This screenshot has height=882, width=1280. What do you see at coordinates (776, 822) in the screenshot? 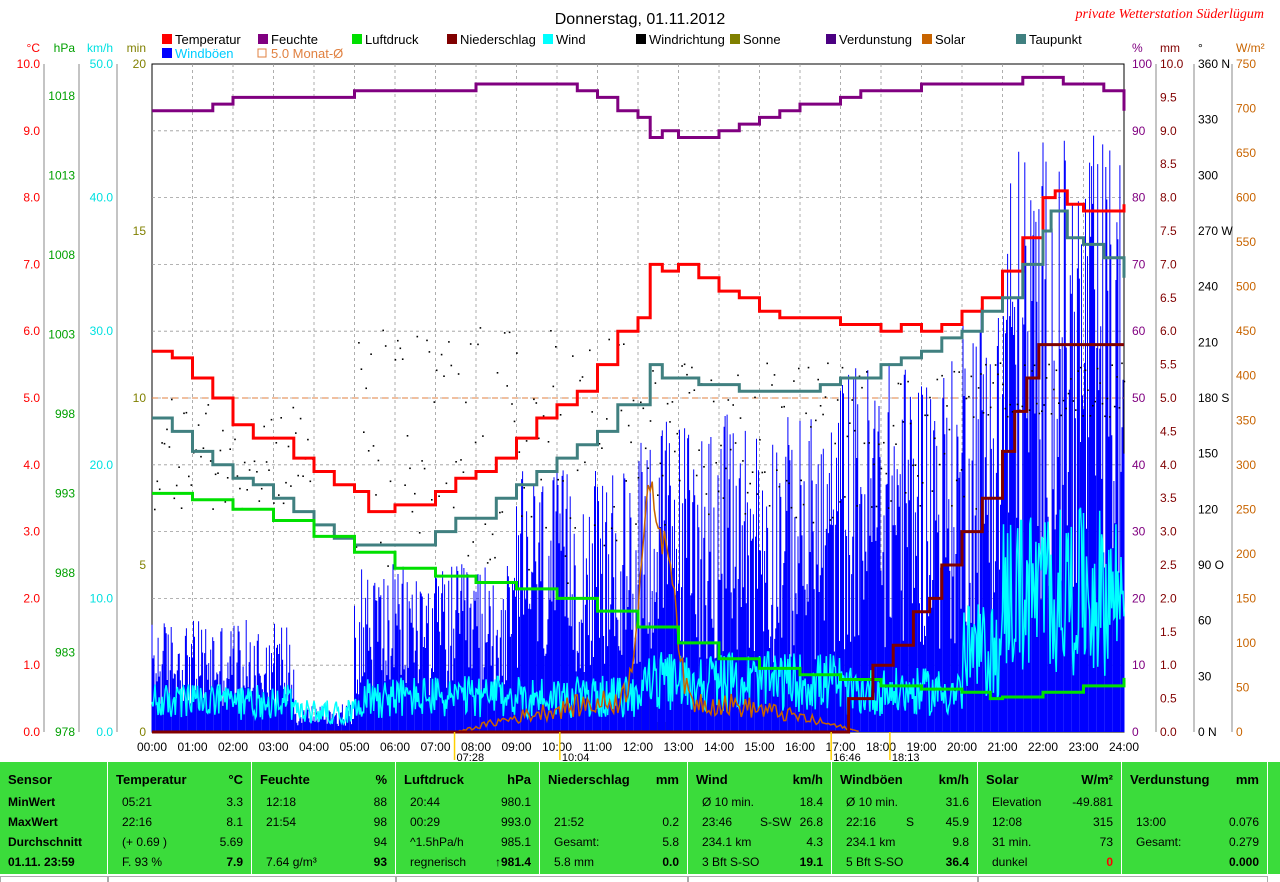
I see `panel-row-middle: S-SW` at bounding box center [776, 822].